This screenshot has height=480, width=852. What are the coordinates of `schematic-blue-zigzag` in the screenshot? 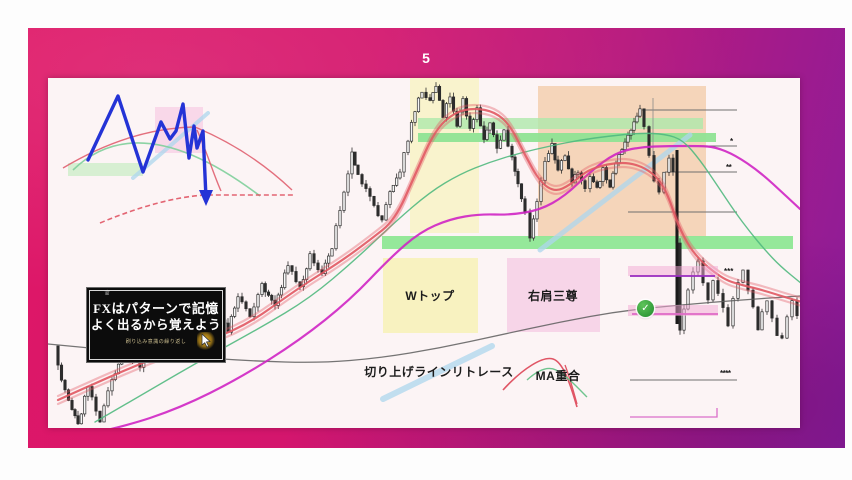 It's located at (147, 147).